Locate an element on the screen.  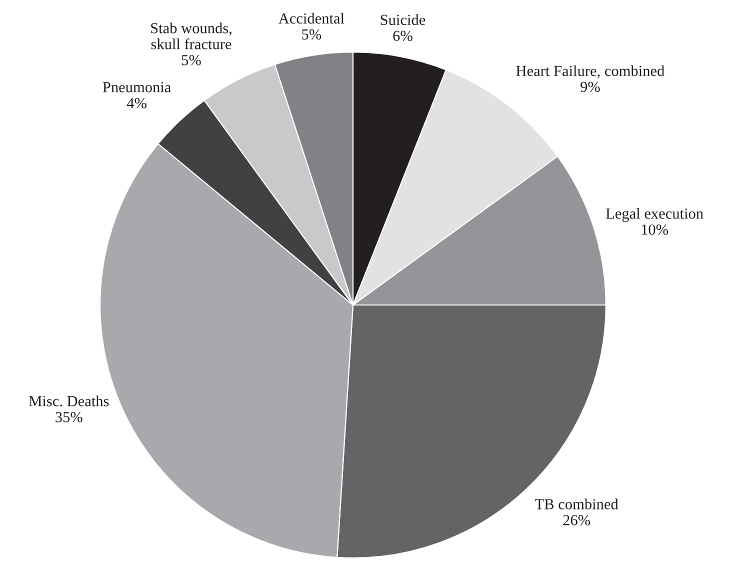
slice-label: Accidental is located at coordinates (311, 18).